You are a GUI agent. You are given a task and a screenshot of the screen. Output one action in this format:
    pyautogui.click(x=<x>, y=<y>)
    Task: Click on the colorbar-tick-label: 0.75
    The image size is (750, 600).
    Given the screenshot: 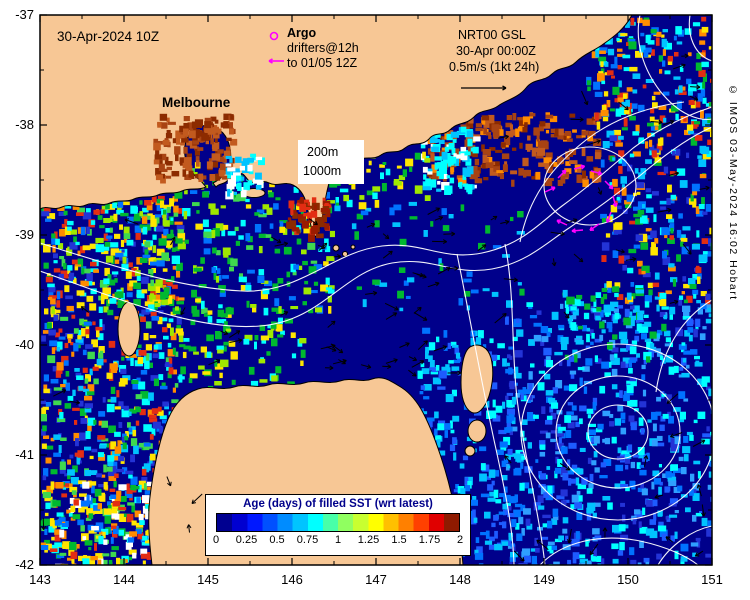 What is the action you would take?
    pyautogui.click(x=307, y=540)
    